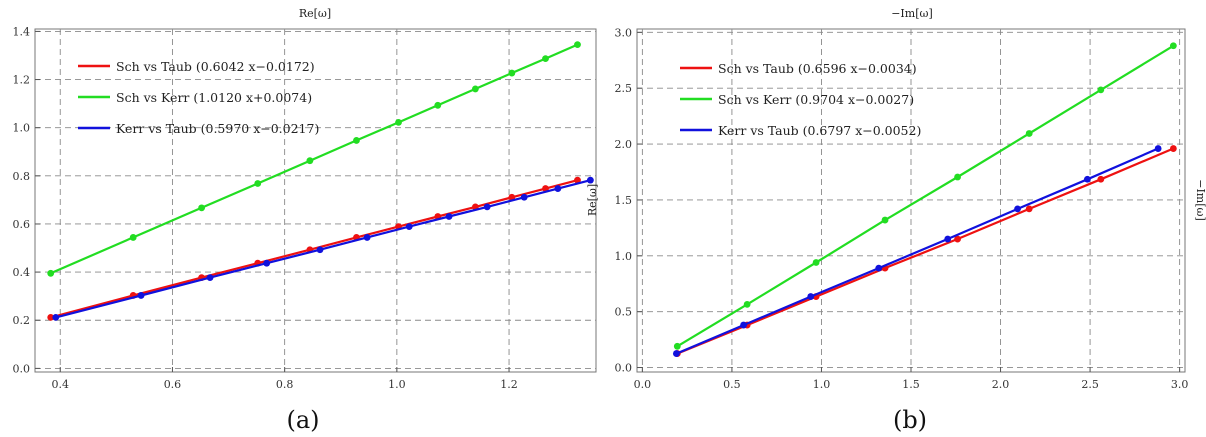  Describe the element at coordinates (173, 384) in the screenshot. I see `x-tick-label: 0.6` at that location.